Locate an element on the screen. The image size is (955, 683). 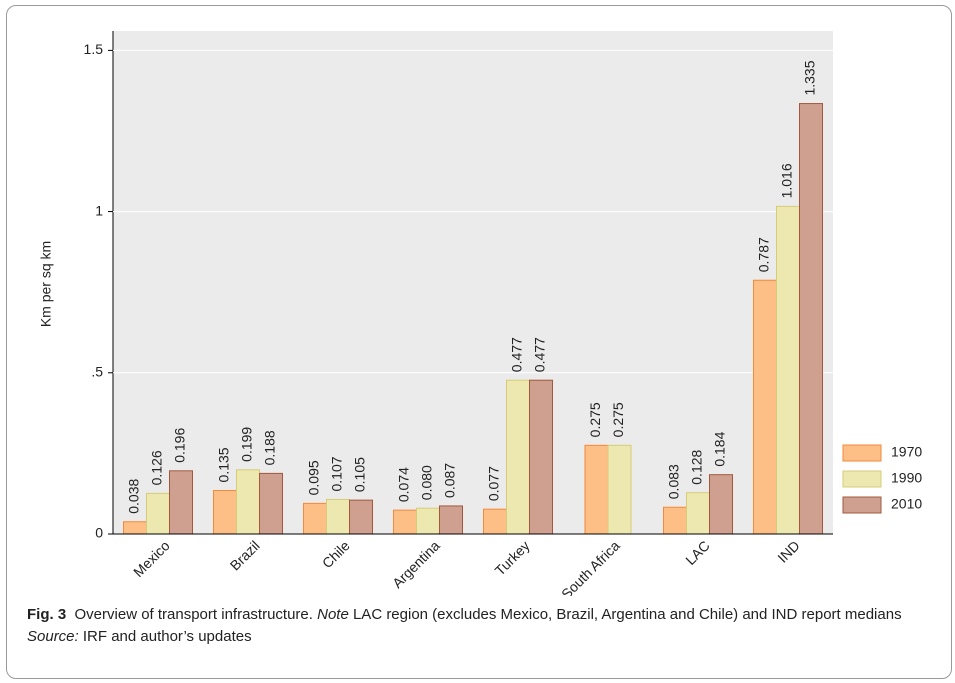
value-label: 0.095 is located at coordinates (314, 477).